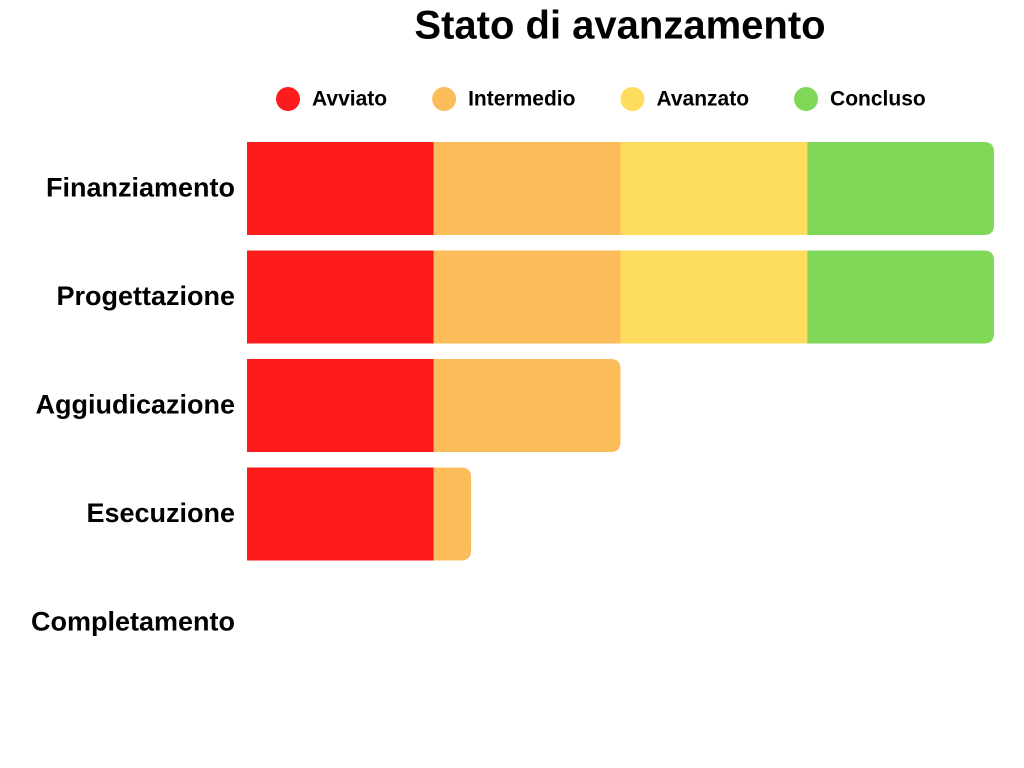 This screenshot has width=1024, height=768. I want to click on chart-title: Stato di avanzamento, so click(619, 26).